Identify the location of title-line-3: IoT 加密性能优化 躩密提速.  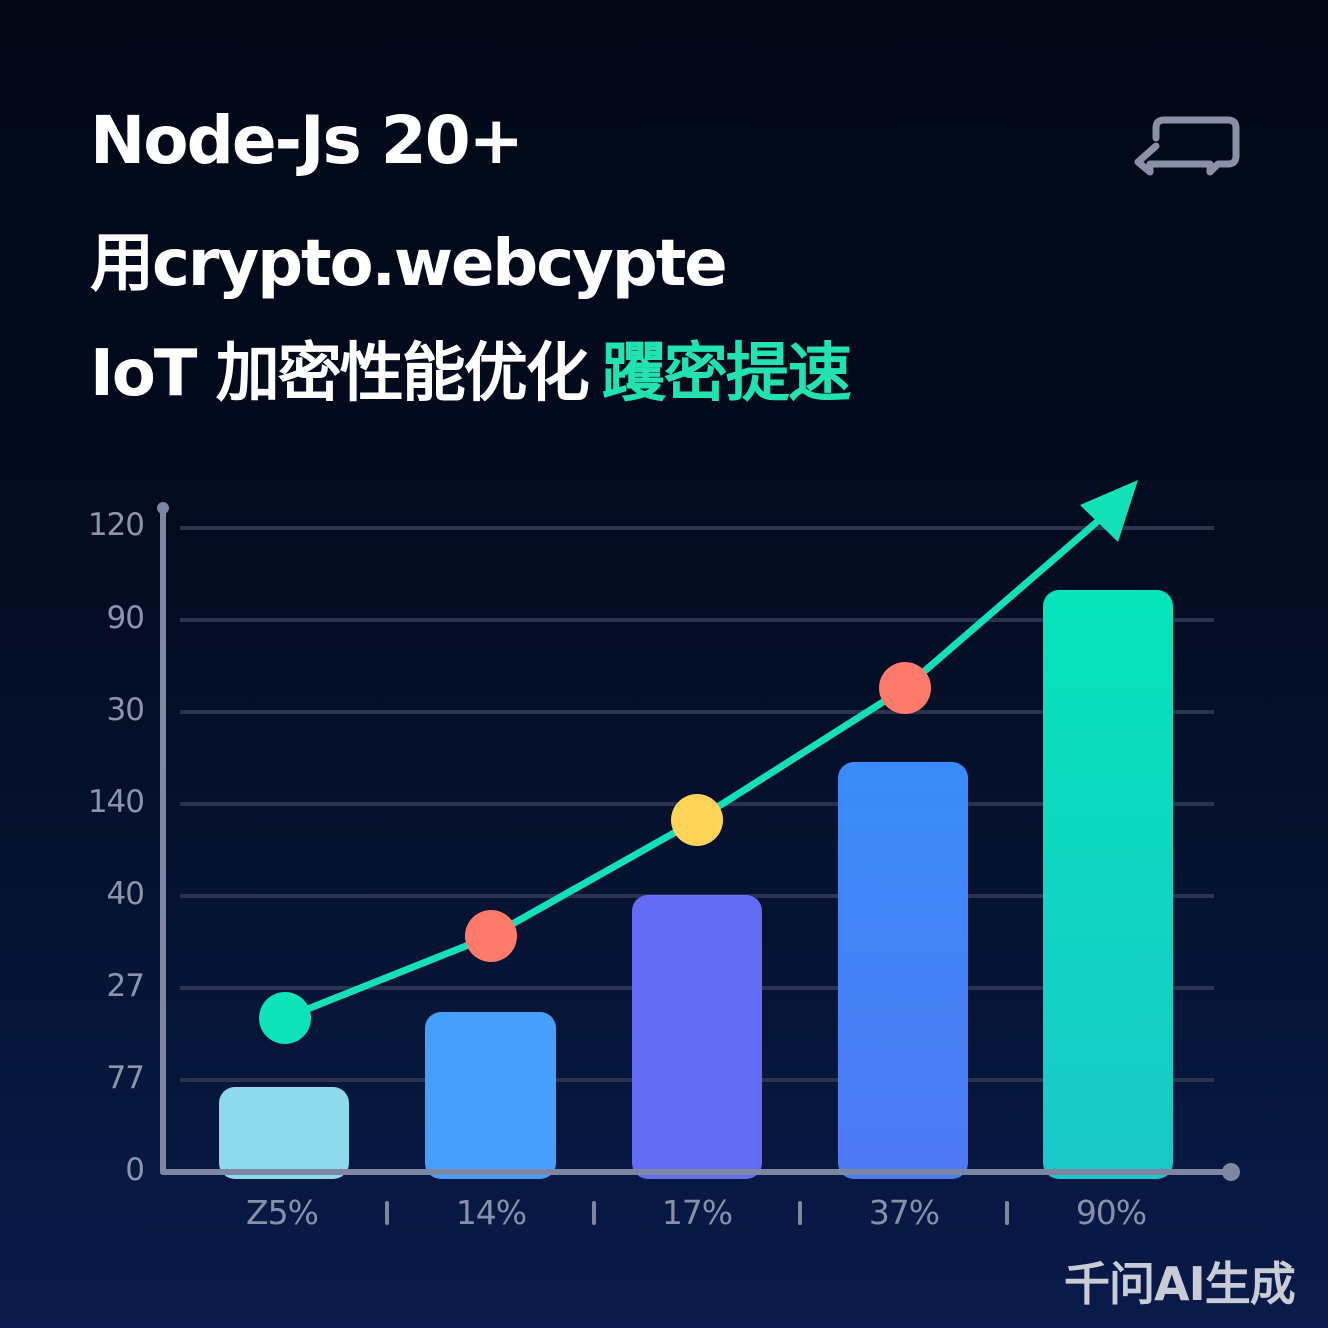
(471, 368).